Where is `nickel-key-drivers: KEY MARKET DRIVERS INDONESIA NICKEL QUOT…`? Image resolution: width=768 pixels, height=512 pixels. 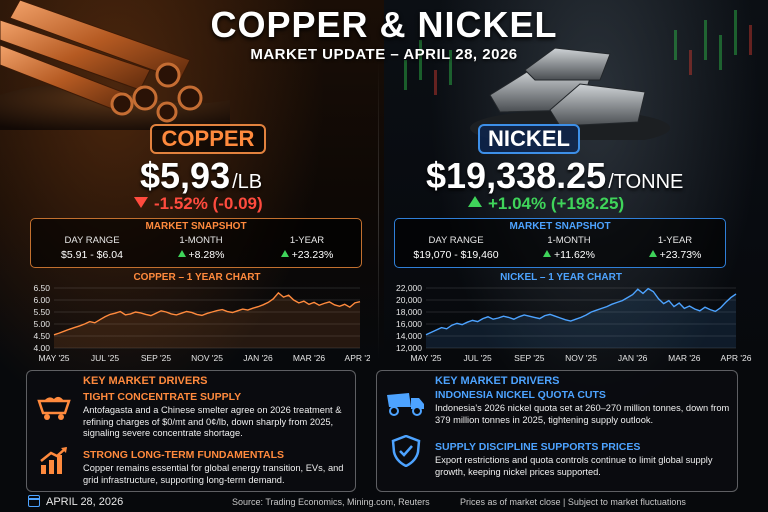 nickel-key-drivers: KEY MARKET DRIVERS INDONESIA NICKEL QUOT… is located at coordinates (557, 431).